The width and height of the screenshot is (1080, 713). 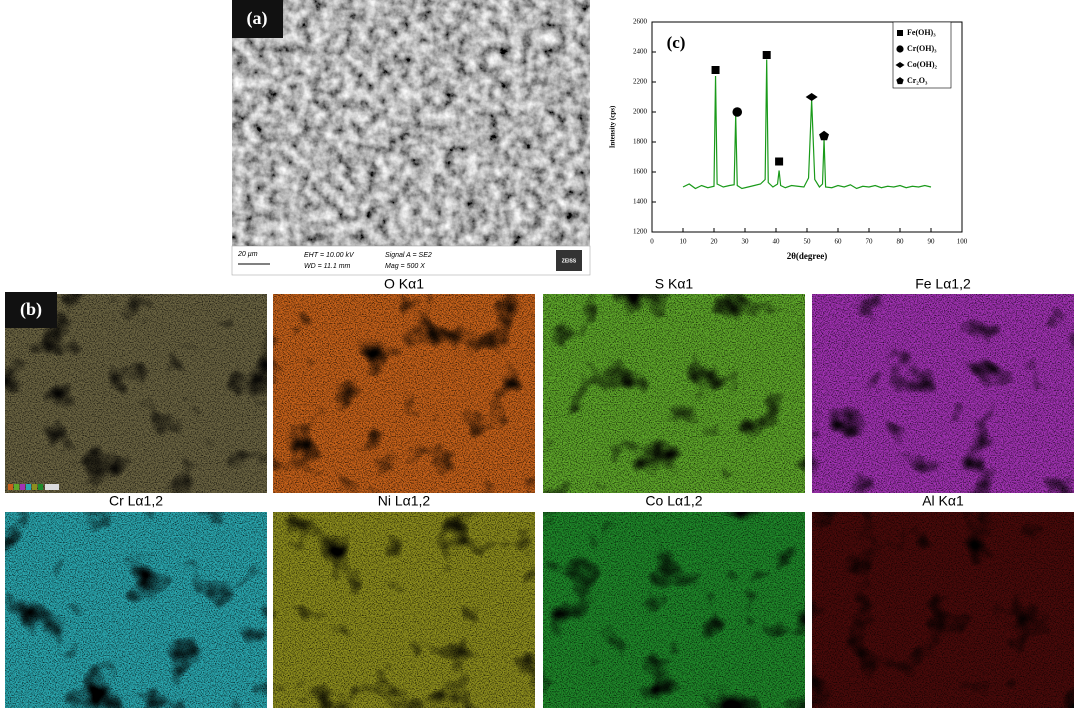 What do you see at coordinates (808, 242) in the screenshot?
I see `x-tick-label: 50` at bounding box center [808, 242].